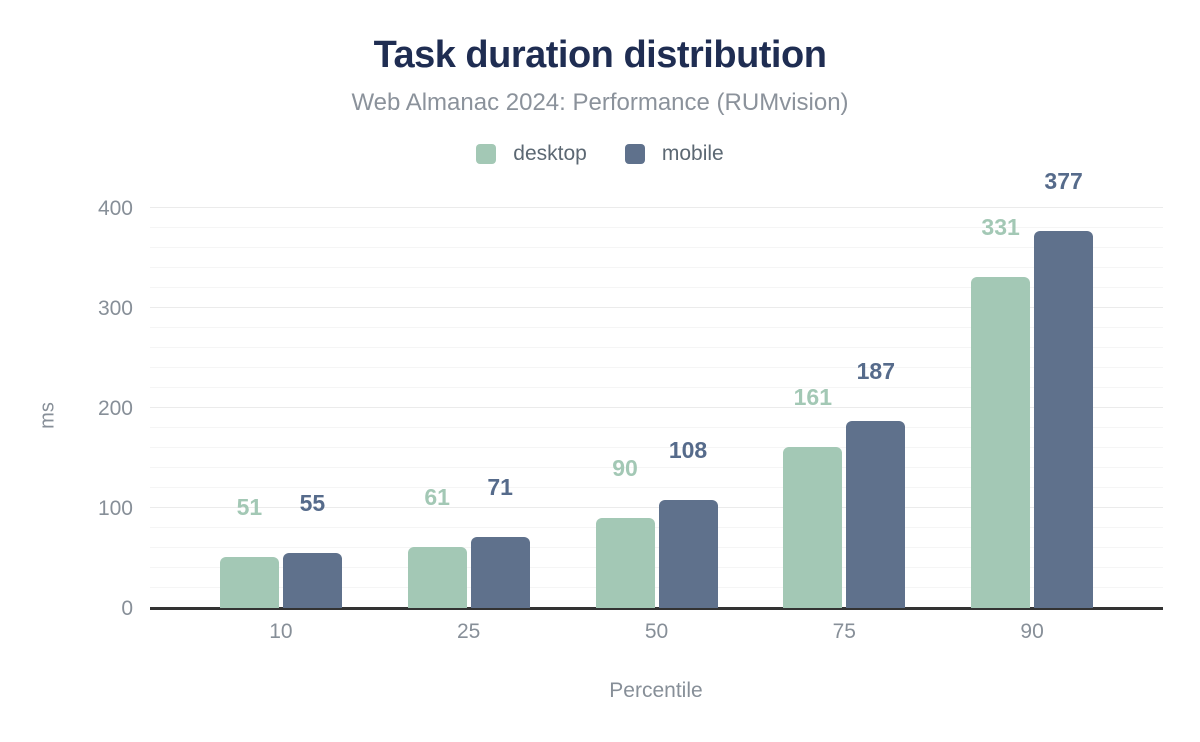 The height and width of the screenshot is (742, 1200). What do you see at coordinates (625, 563) in the screenshot?
I see `bar-desktop-p50` at bounding box center [625, 563].